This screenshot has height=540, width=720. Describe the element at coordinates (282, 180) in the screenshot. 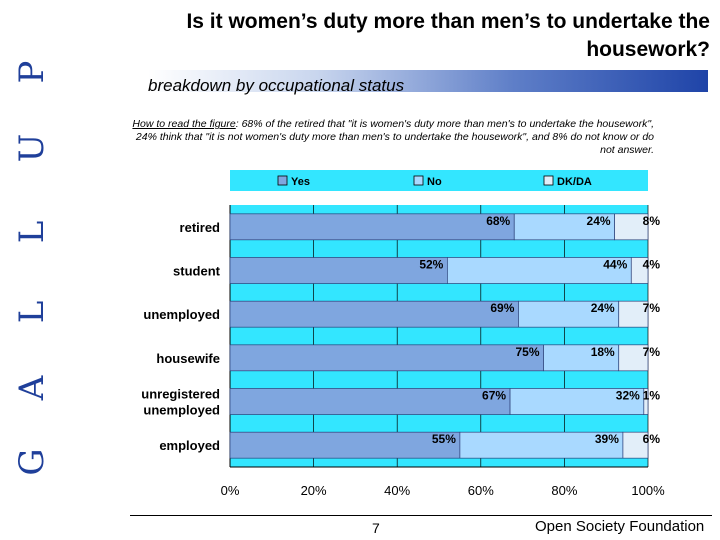

I see `legend-swatch-yes` at that location.